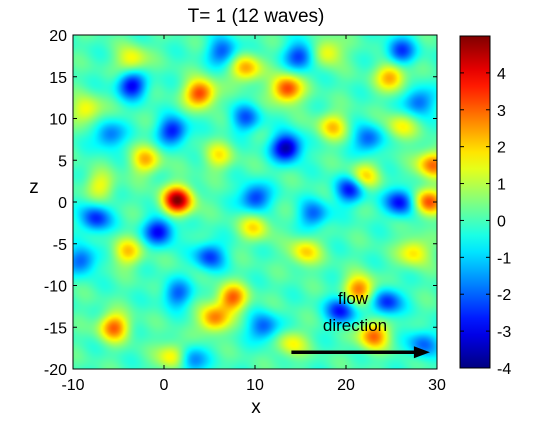 The height and width of the screenshot is (421, 560). Describe the element at coordinates (58, 78) in the screenshot. I see `y-tick-label: 15` at that location.